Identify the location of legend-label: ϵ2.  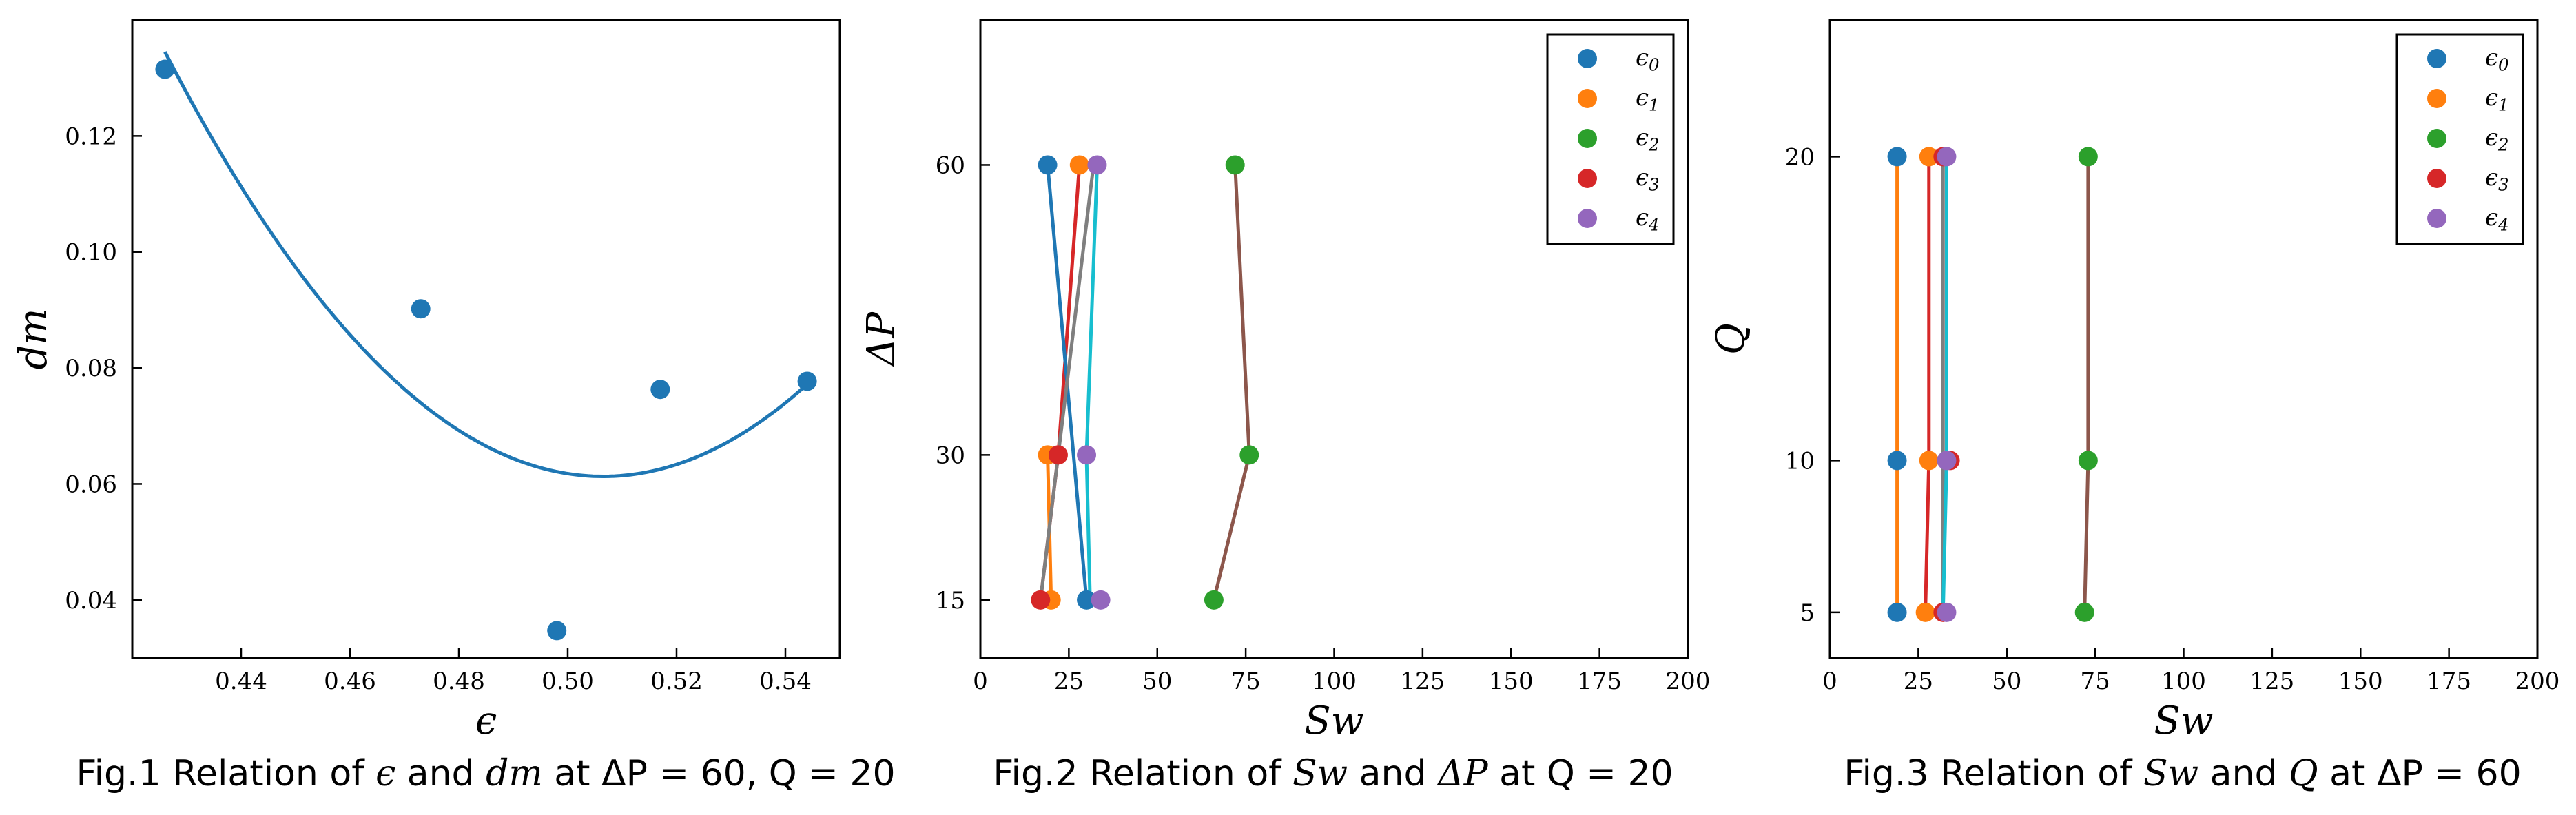
(2497, 139).